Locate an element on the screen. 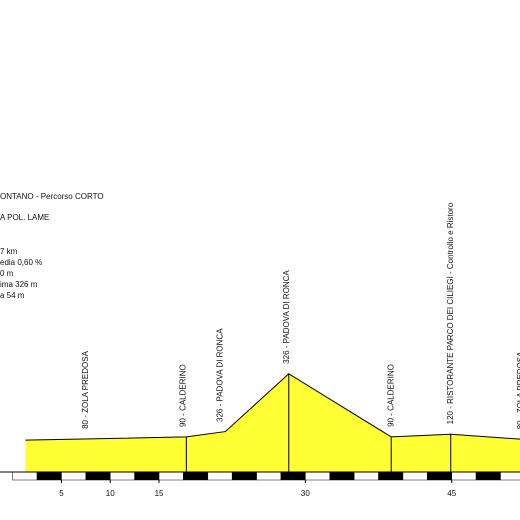 The height and width of the screenshot is (520, 520). chart-title: ONTANO - Percorso CORTO is located at coordinates (52, 196).